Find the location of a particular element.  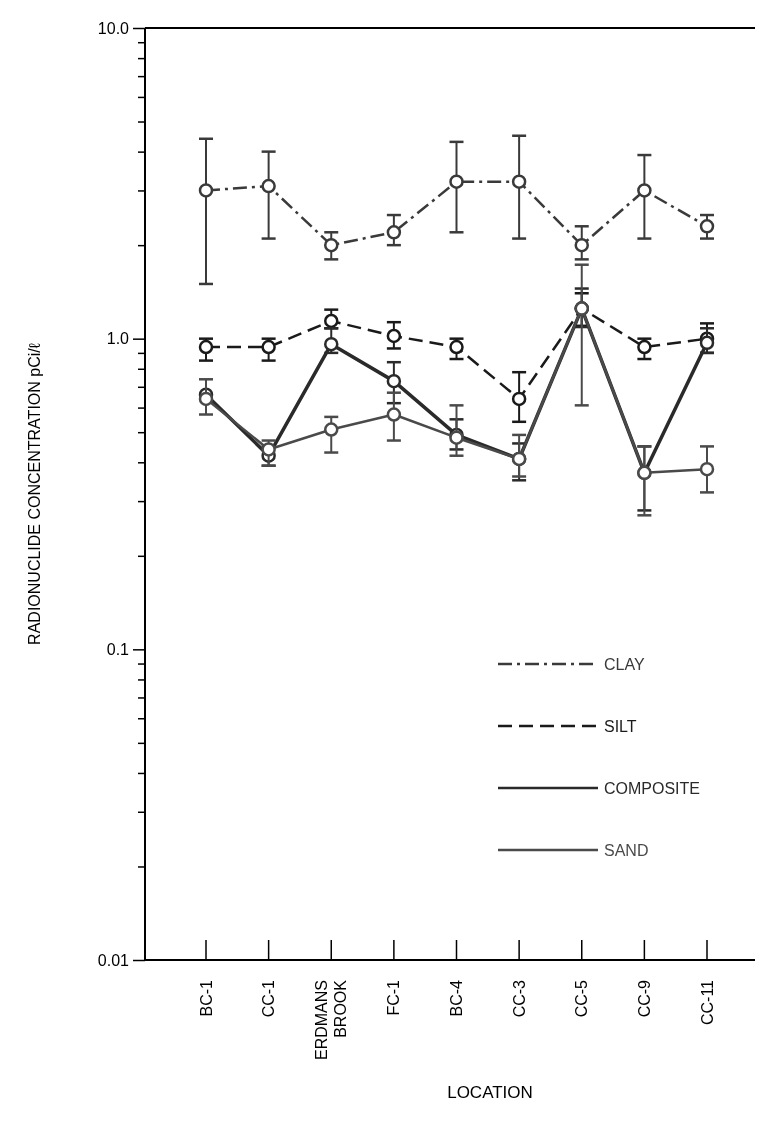

x-tick-label: CC-9 is located at coordinates (644, 998).